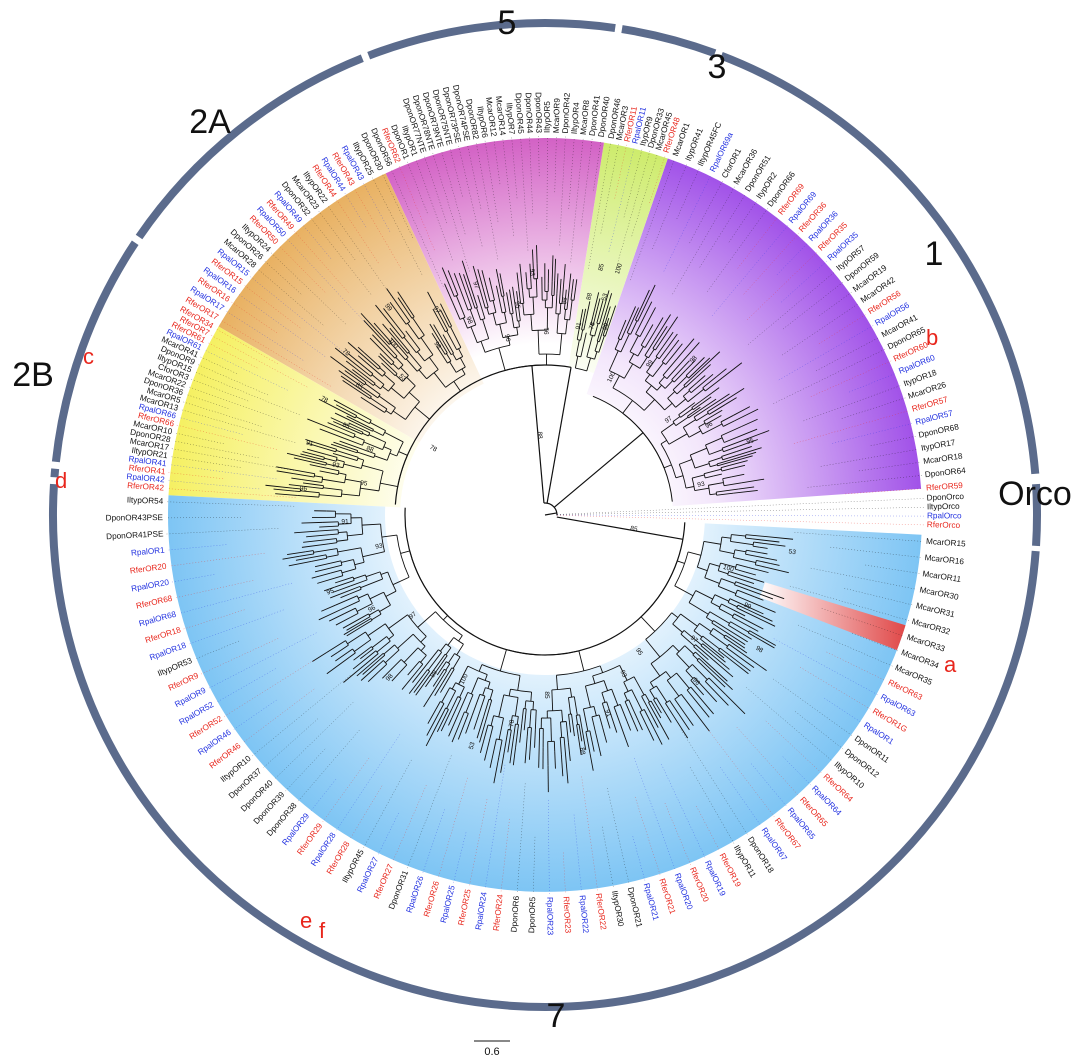 The image size is (1086, 1058). Describe the element at coordinates (792, 552) in the screenshot. I see `bootstrap-label: 53` at that location.